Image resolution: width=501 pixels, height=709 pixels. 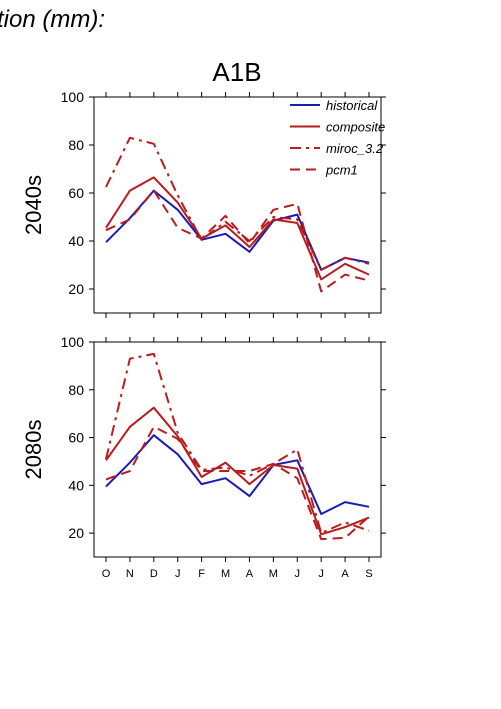 What do you see at coordinates (130, 574) in the screenshot?
I see `x-tick-label: N` at bounding box center [130, 574].